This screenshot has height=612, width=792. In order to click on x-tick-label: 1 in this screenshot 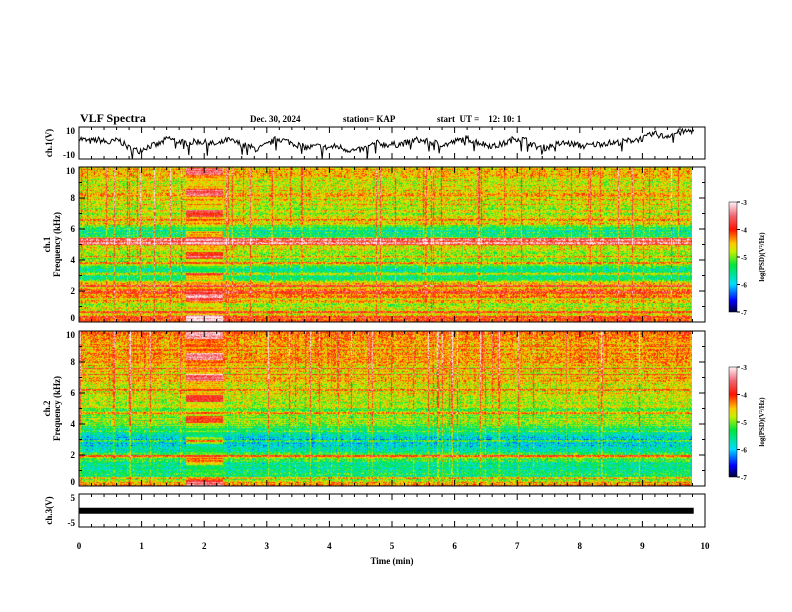, I will do `click(141, 546)`.